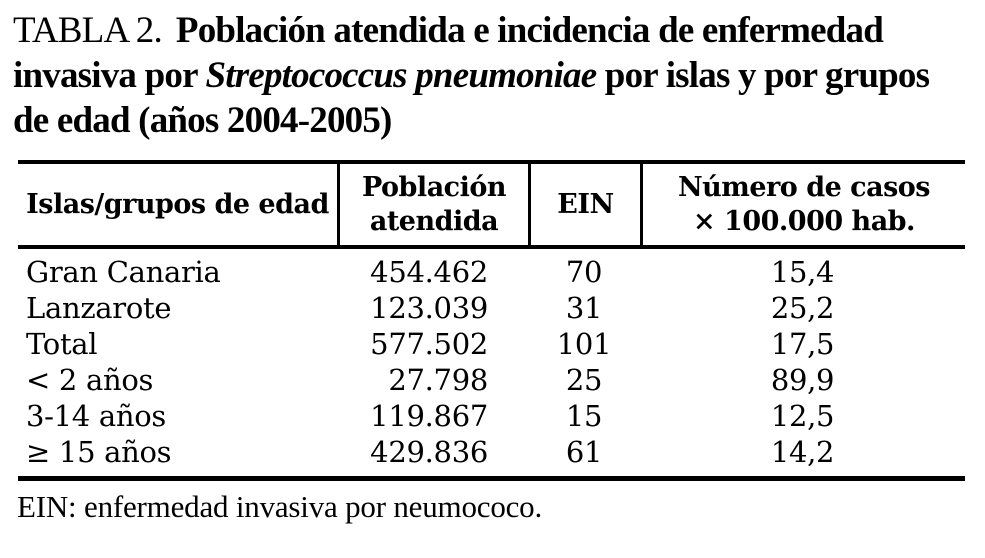 The image size is (985, 558). Describe the element at coordinates (429, 344) in the screenshot. I see `cell-poblacion: 577.502` at that location.